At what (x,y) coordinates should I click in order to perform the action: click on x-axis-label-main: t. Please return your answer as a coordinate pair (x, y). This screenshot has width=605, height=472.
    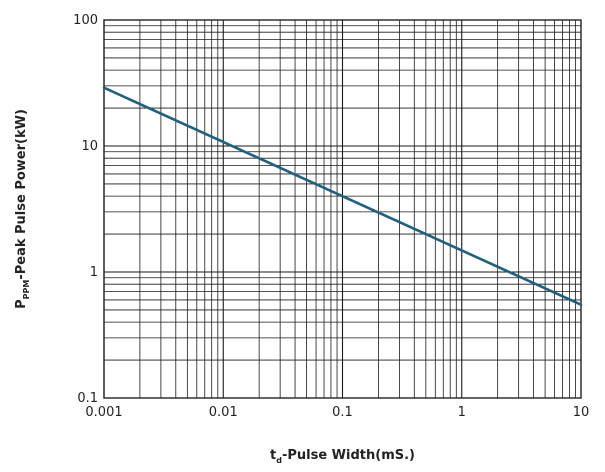
    Looking at the image, I should click on (273, 455).